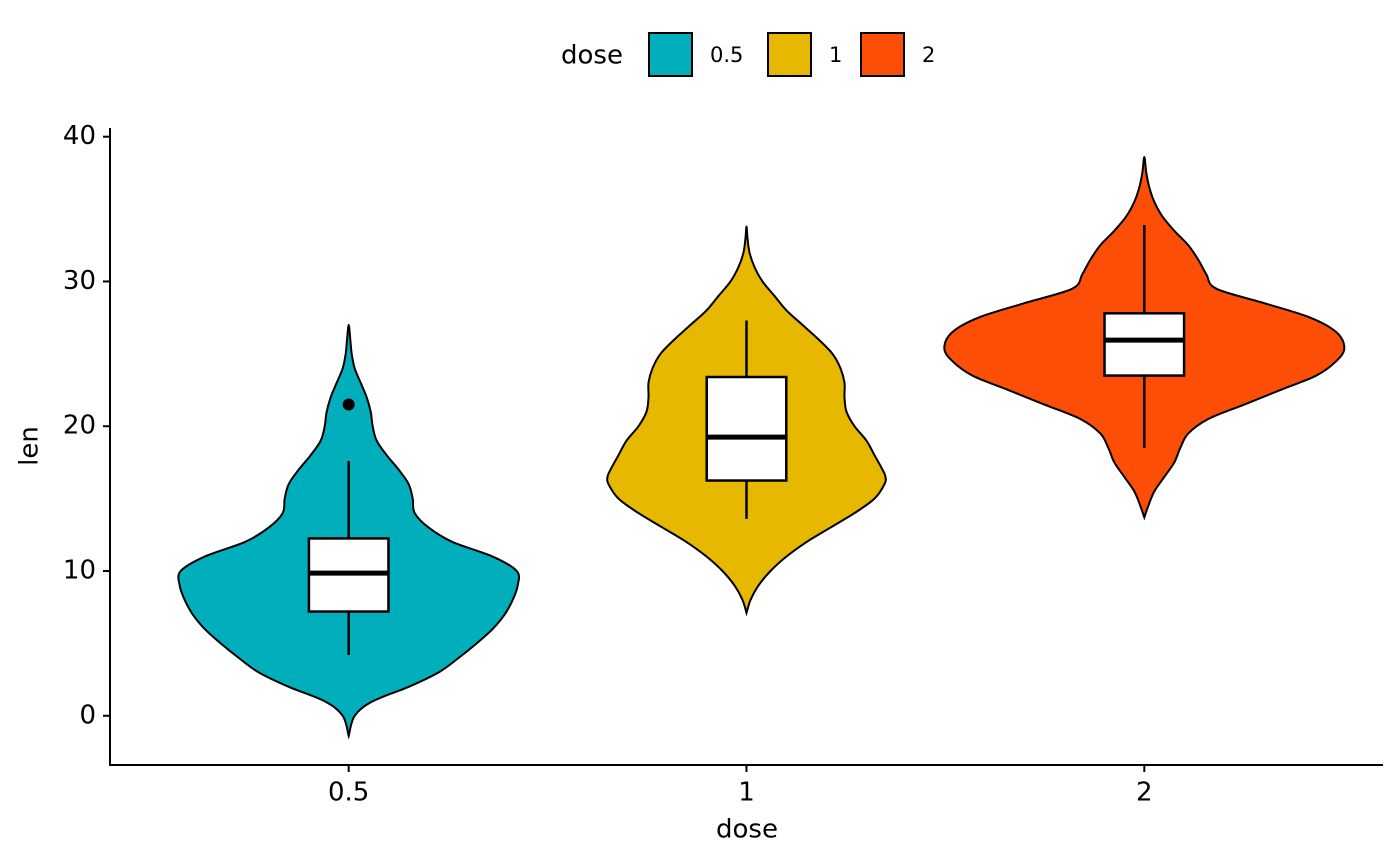  Describe the element at coordinates (928, 55) in the screenshot. I see `legend-label: 2` at that location.